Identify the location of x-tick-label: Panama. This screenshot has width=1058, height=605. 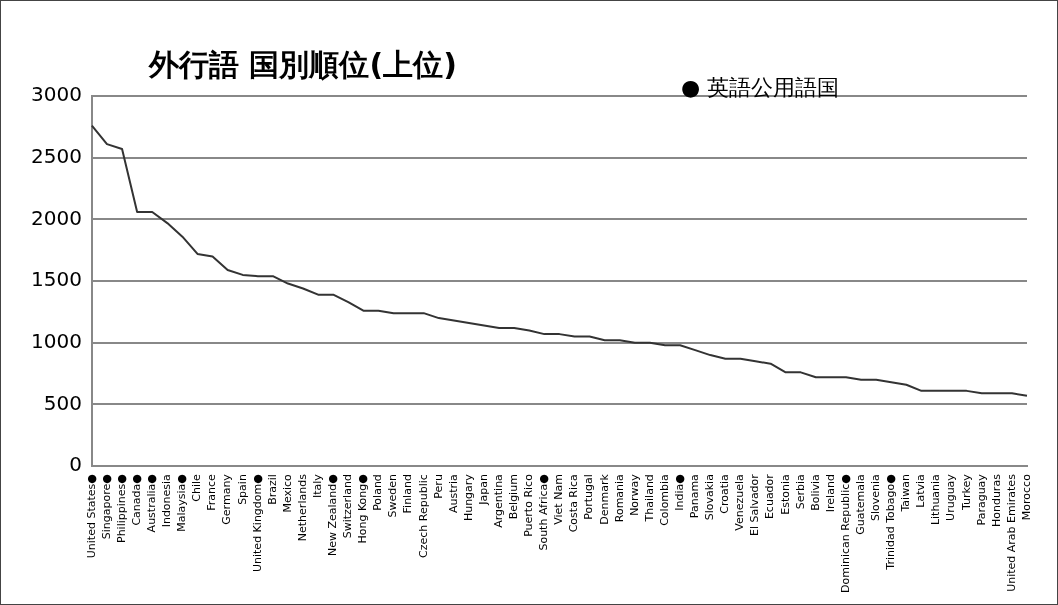
(695, 496).